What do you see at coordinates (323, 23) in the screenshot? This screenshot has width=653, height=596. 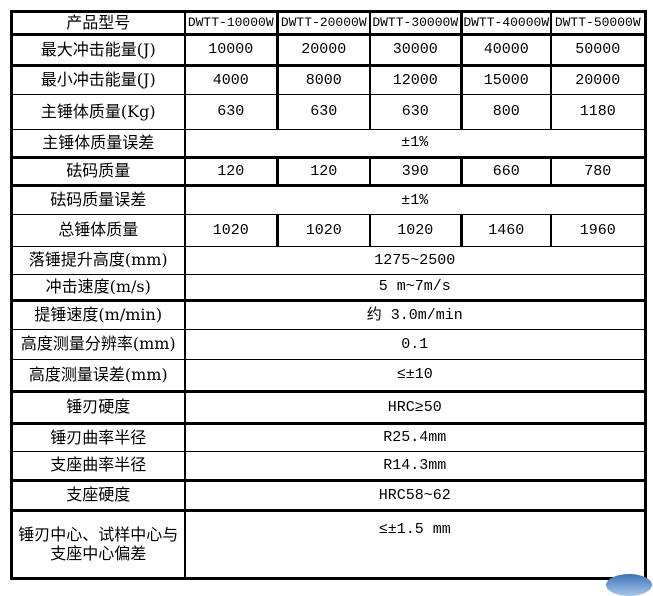 I see `model-header: DWTT-20000W` at bounding box center [323, 23].